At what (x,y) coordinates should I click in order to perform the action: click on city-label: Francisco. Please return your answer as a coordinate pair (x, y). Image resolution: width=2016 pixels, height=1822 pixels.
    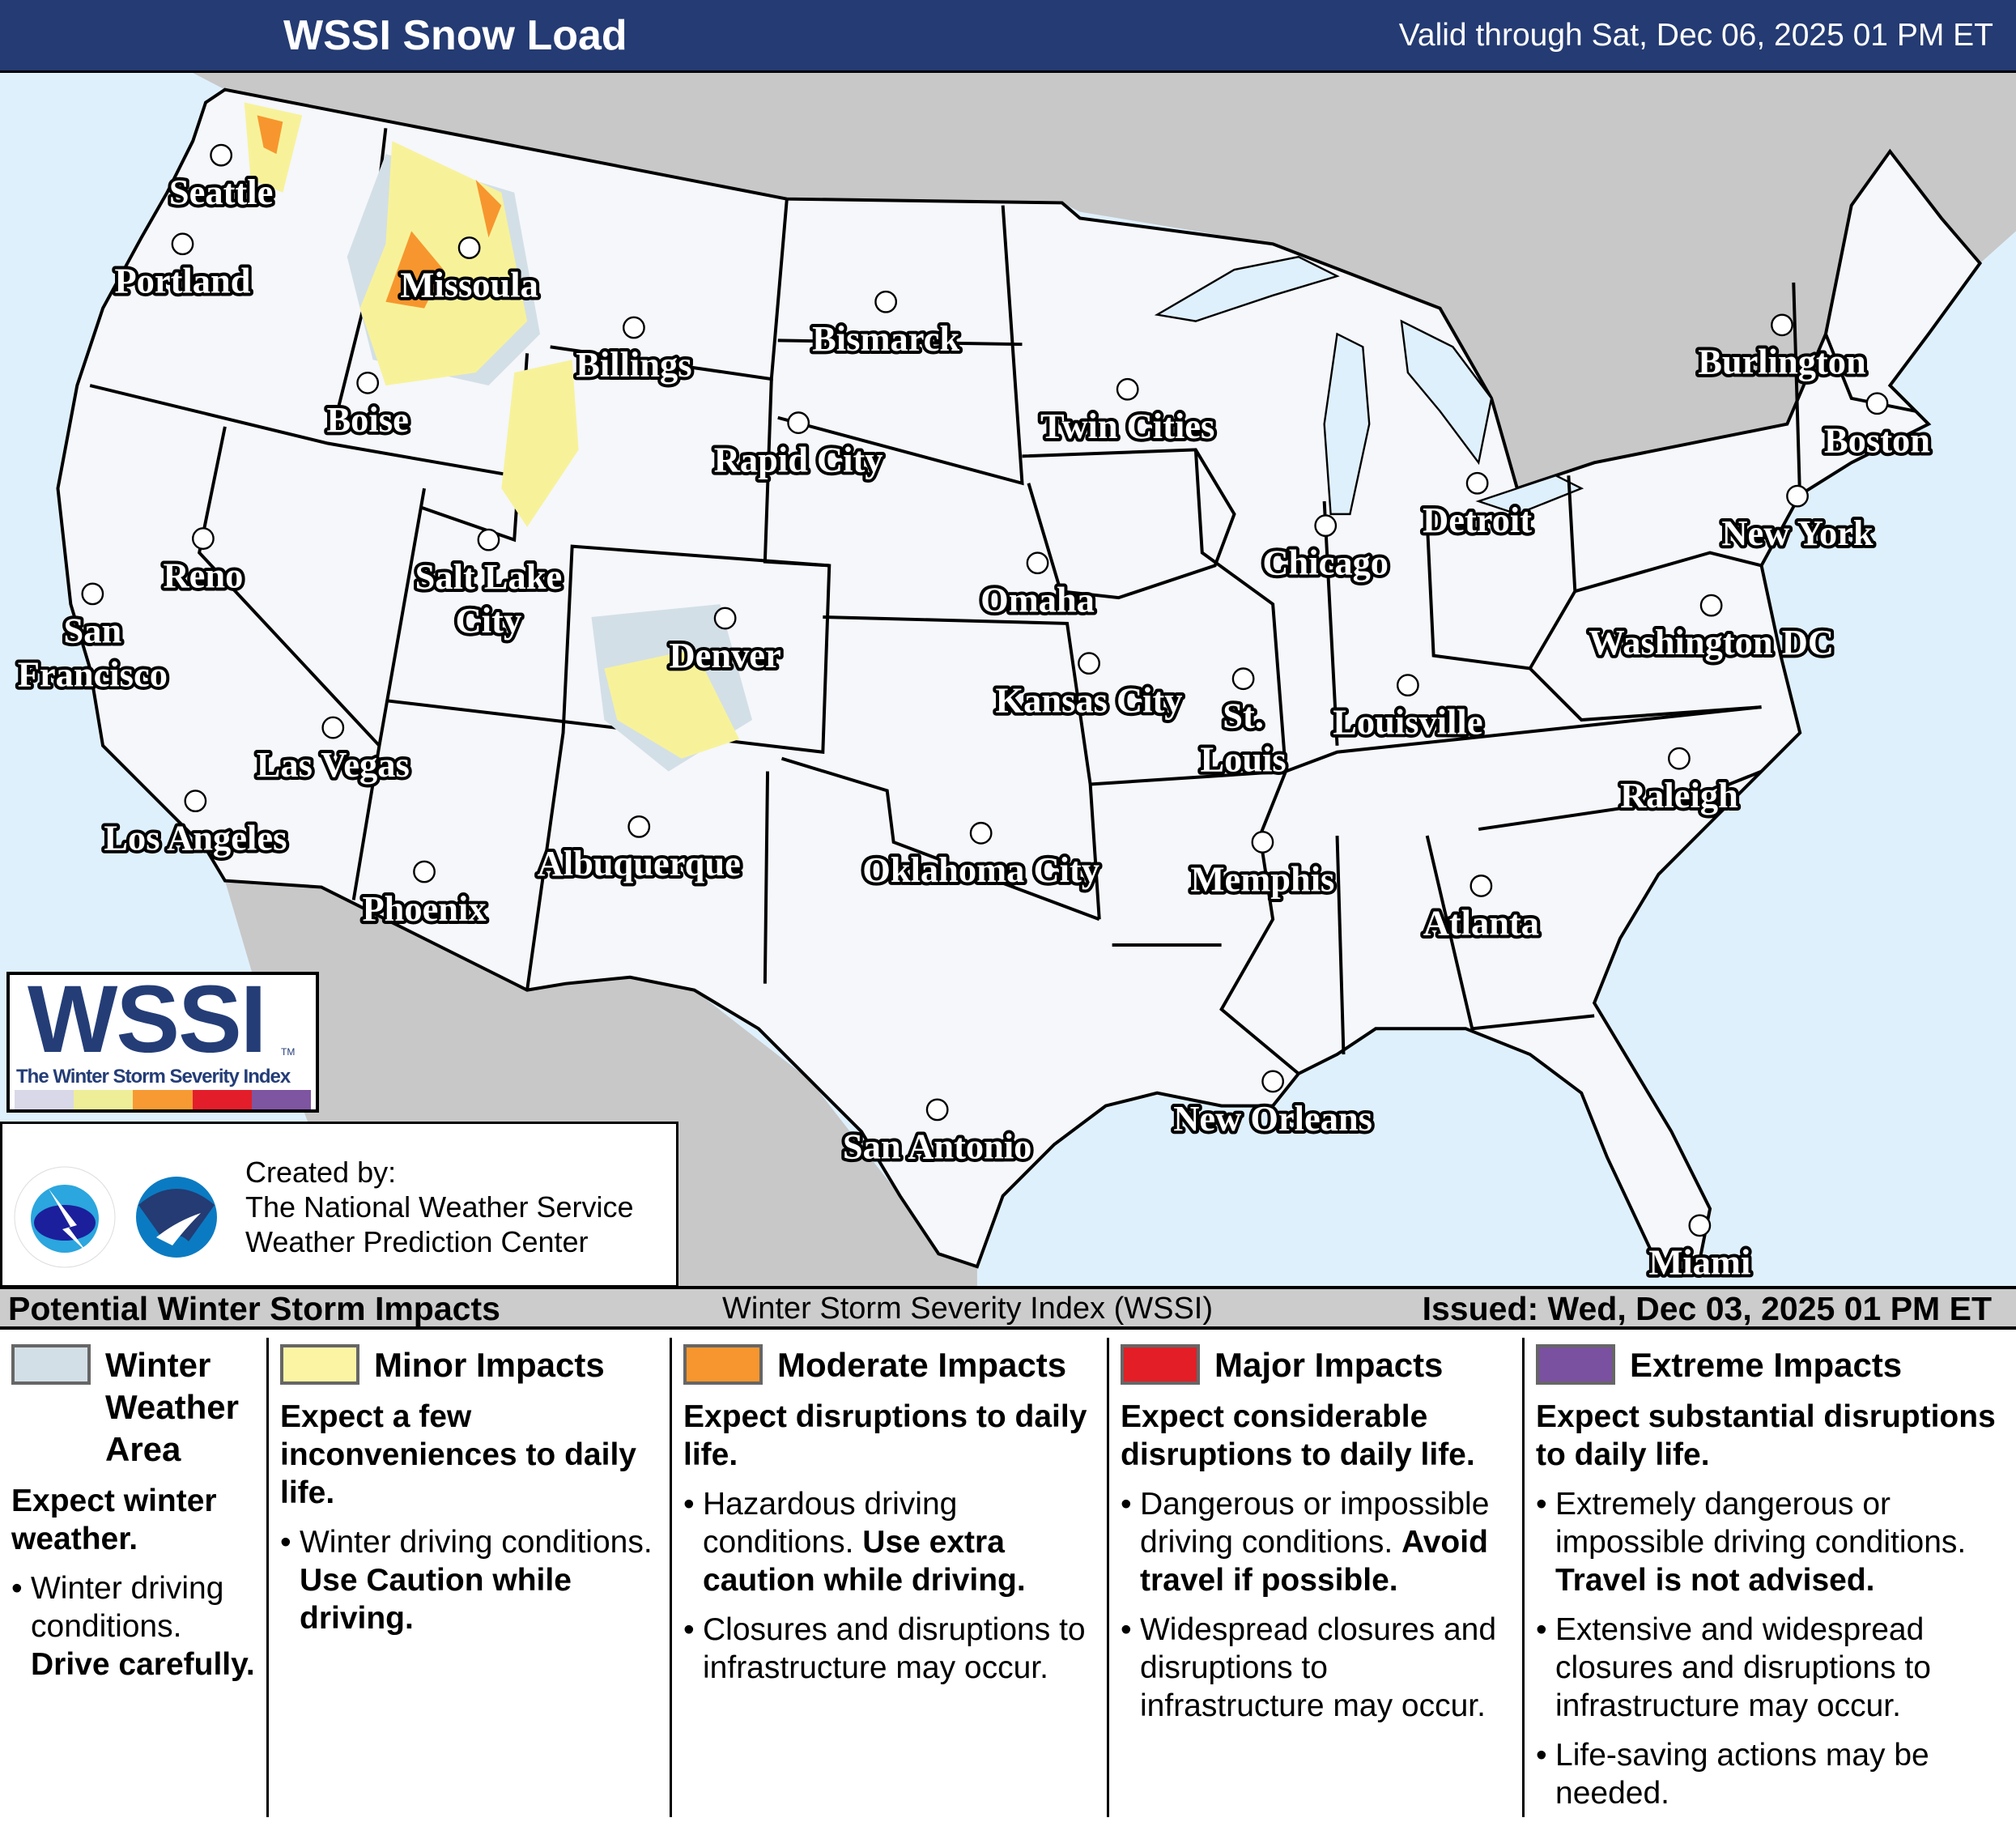
    Looking at the image, I should click on (93, 674).